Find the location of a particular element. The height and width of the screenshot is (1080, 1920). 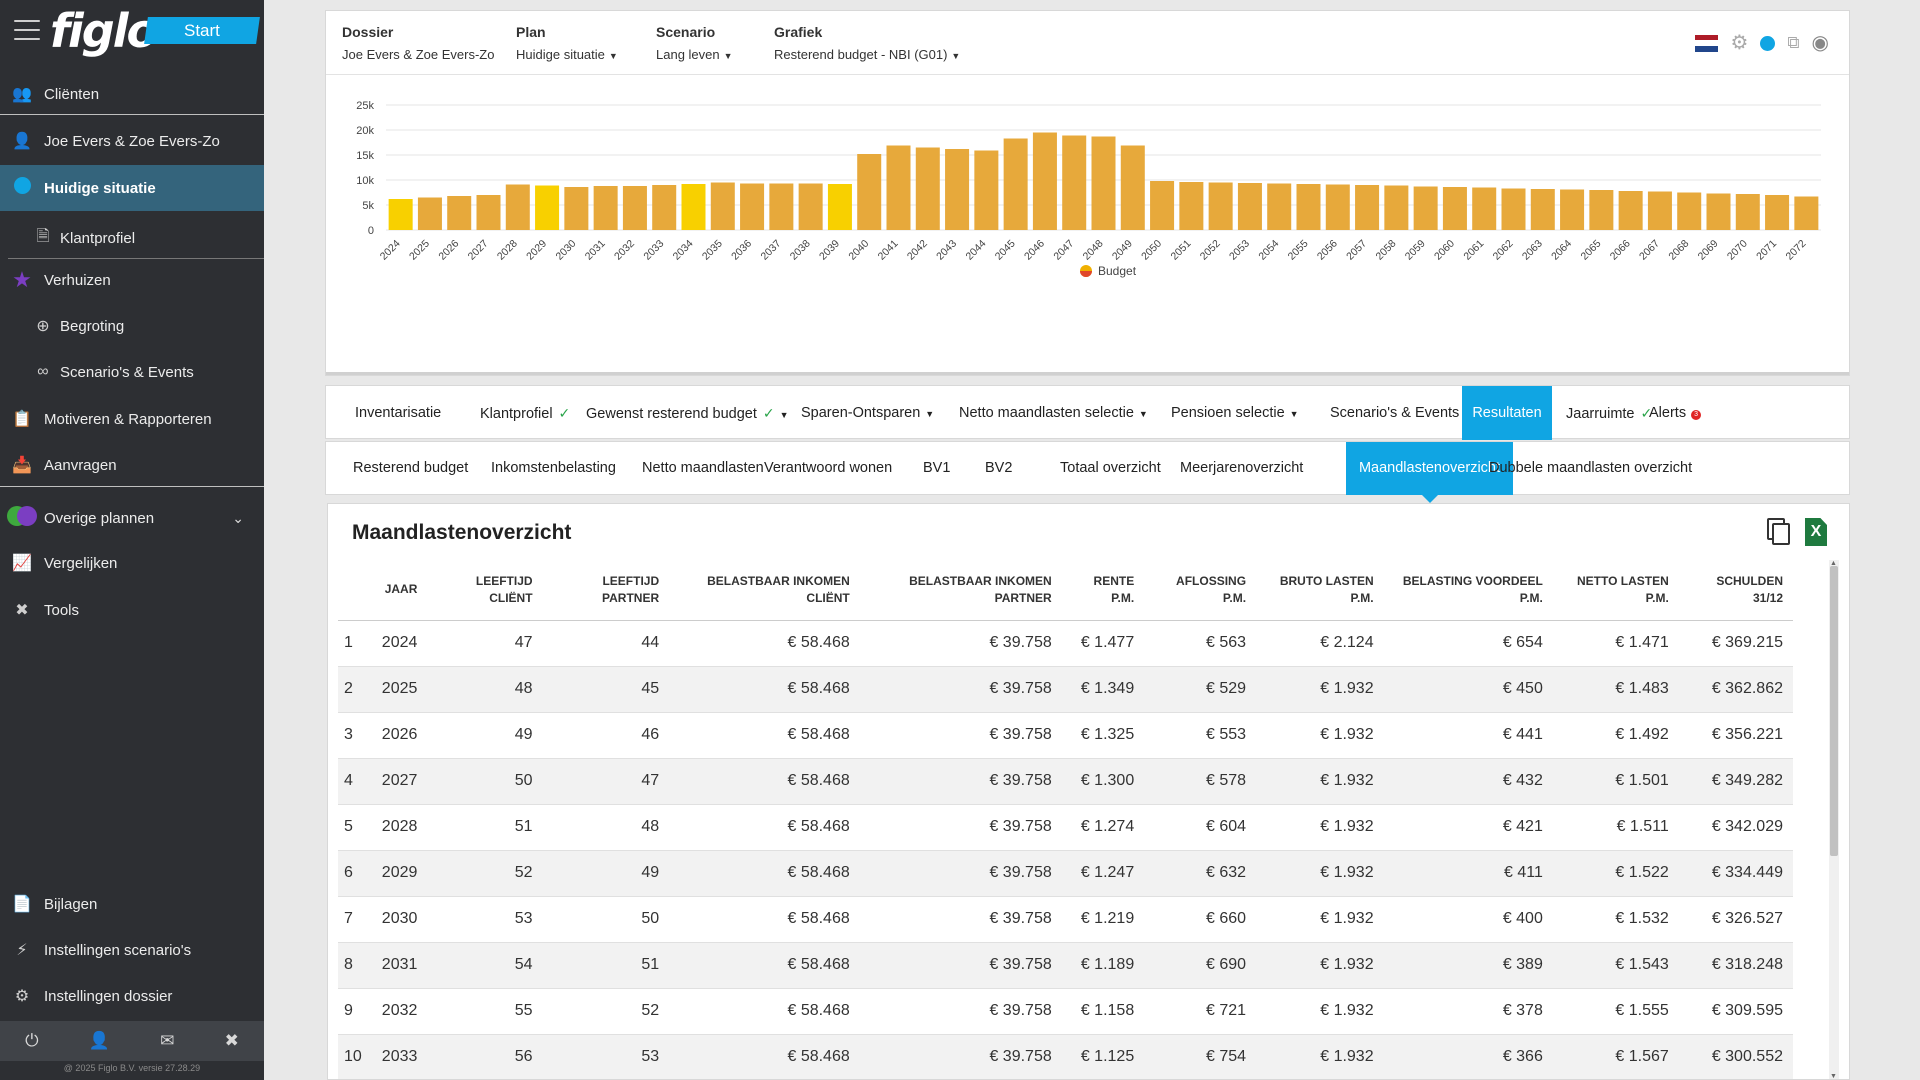

tab-jaarruimte: Jaarruimte ✓ is located at coordinates (1609, 413).